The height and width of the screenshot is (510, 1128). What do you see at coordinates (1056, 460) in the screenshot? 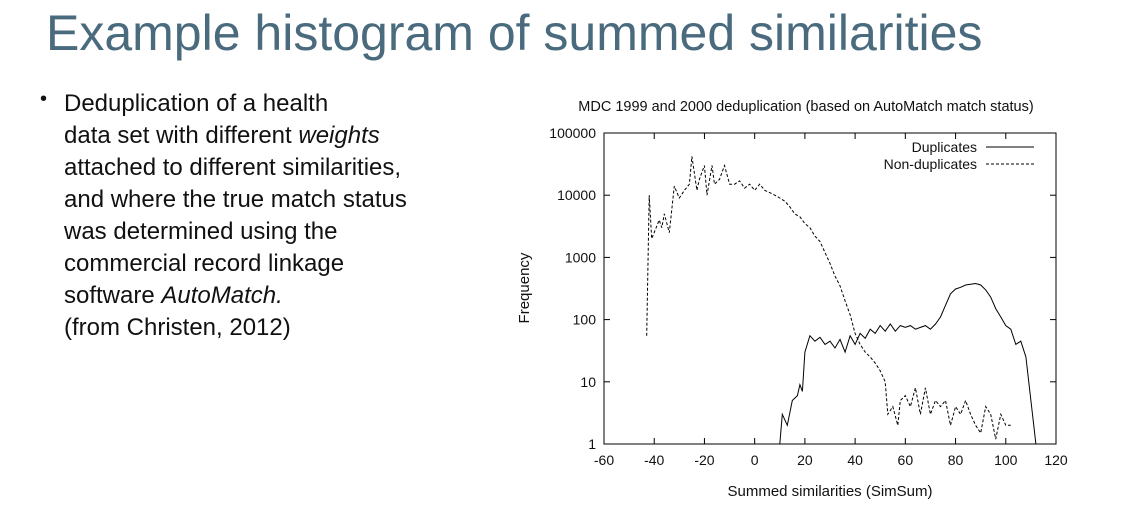
I see `x-tick-label: 120` at bounding box center [1056, 460].